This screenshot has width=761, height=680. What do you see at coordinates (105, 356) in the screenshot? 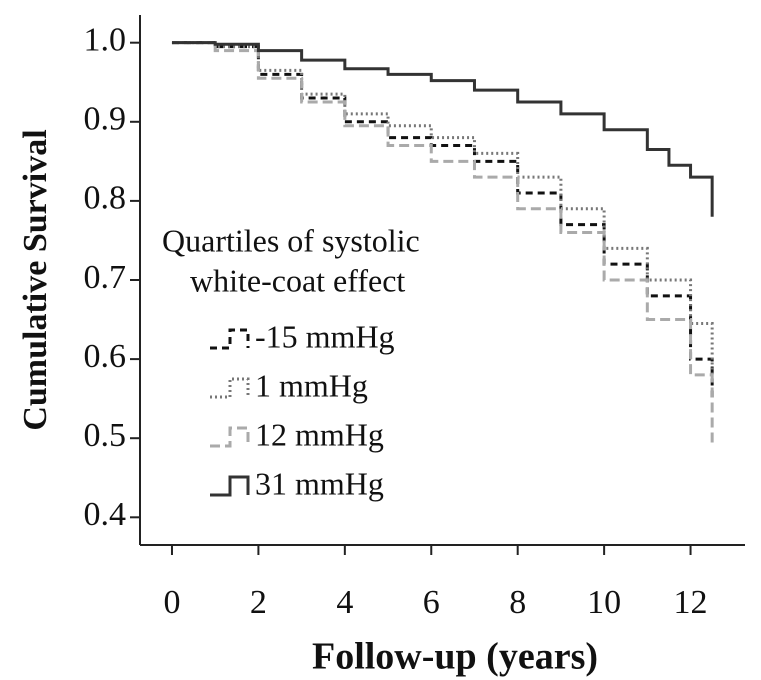
I see `y-tick-label: 0.6` at bounding box center [105, 356].